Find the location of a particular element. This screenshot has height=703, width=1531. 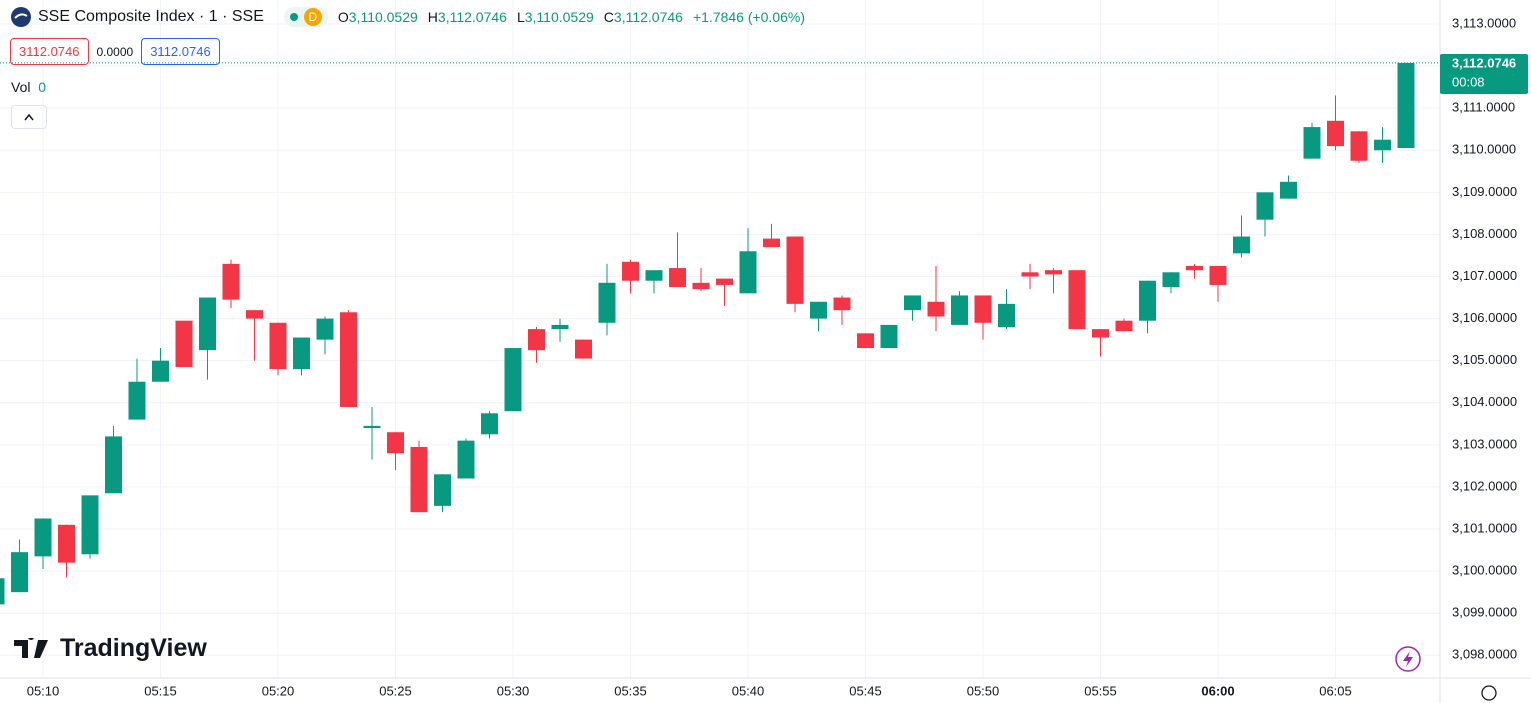

y-tick-label: 3,100.0000 is located at coordinates (1484, 570).